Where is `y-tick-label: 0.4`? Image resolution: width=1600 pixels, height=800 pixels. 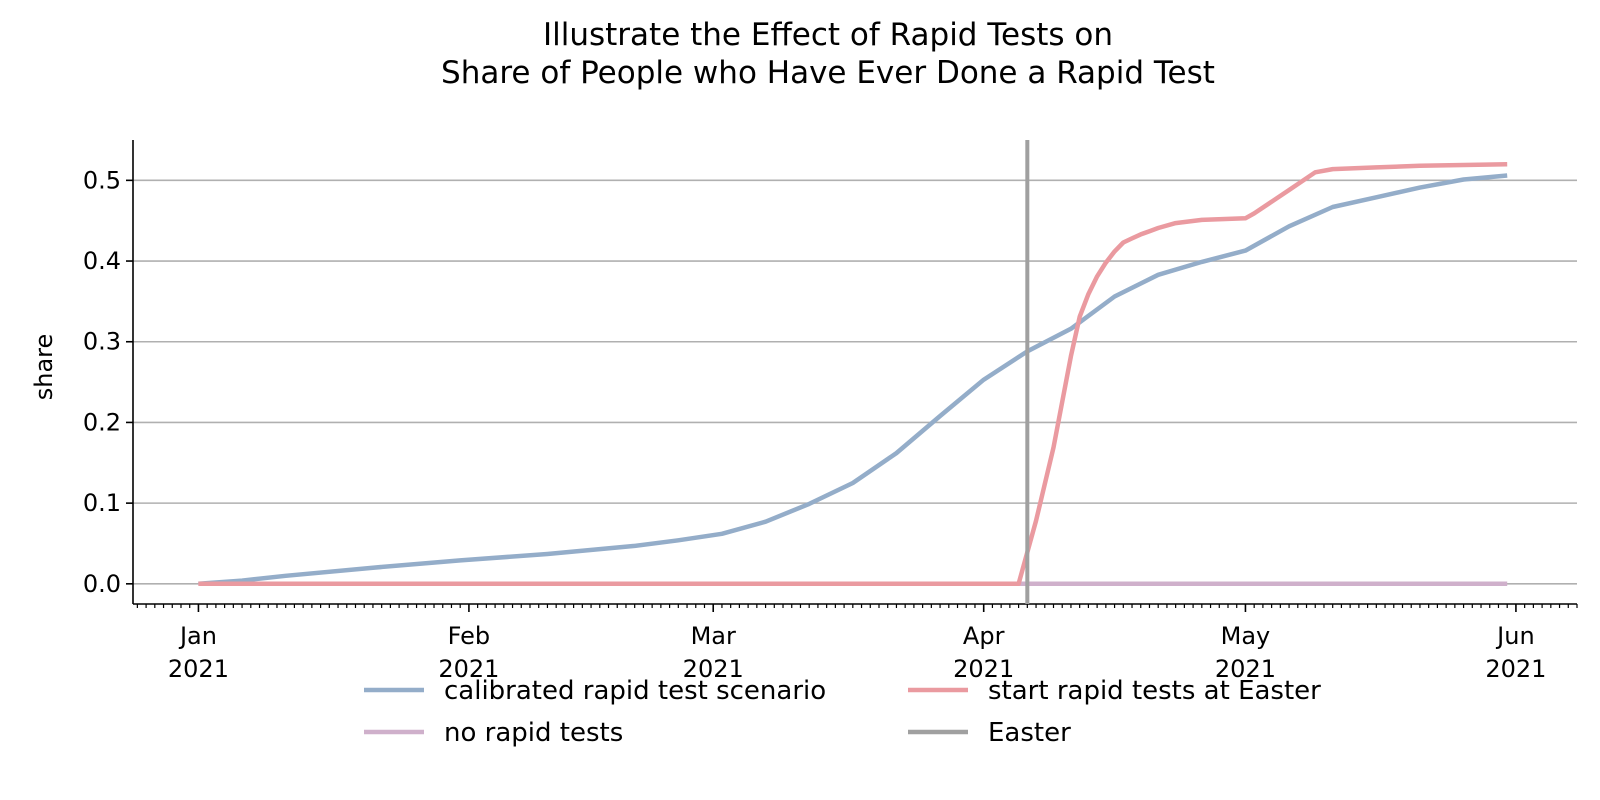 y-tick-label: 0.4 is located at coordinates (102, 261).